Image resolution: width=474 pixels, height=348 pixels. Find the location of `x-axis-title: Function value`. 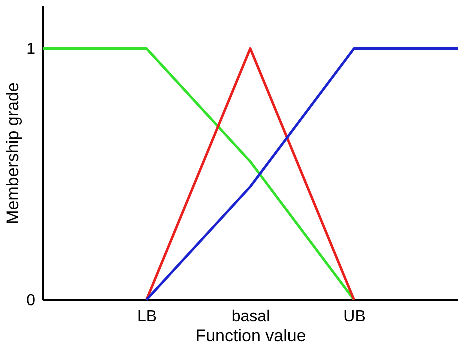

x-axis-title: Function value is located at coordinates (251, 336).